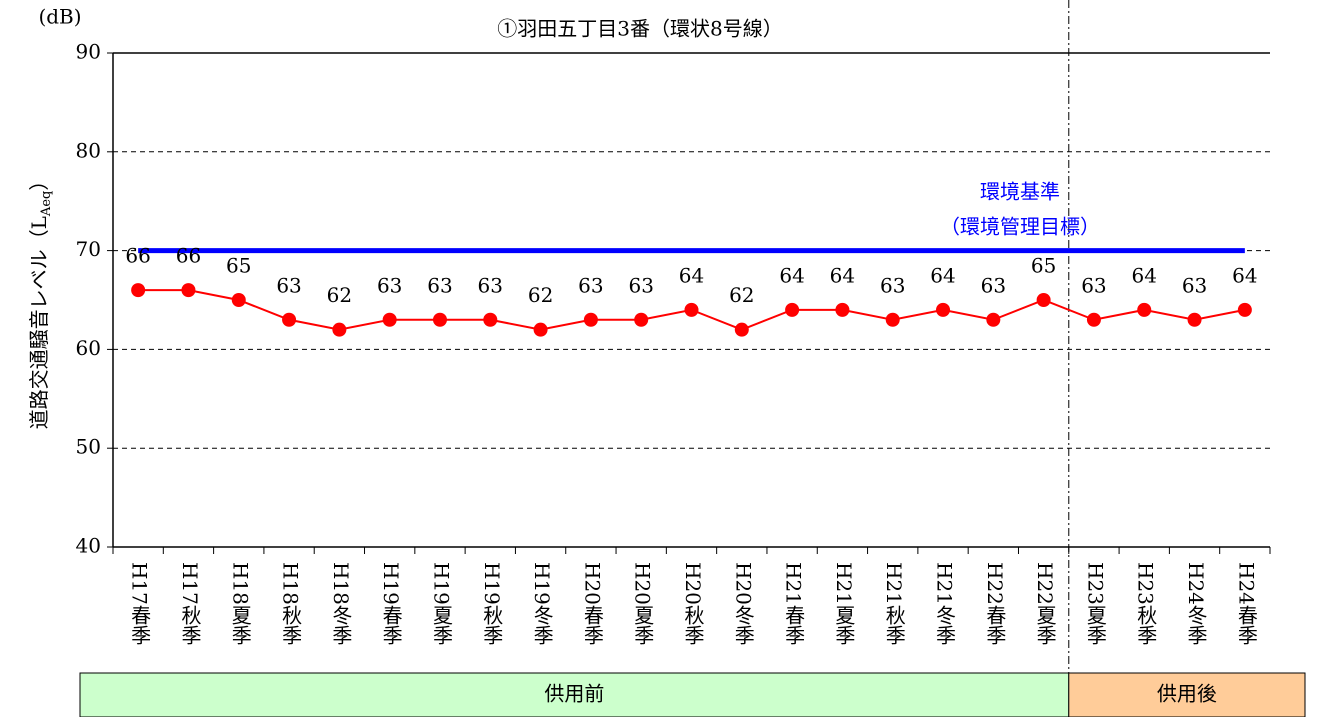 This screenshot has width=1325, height=717. Describe the element at coordinates (492, 603) in the screenshot. I see `x-tick-label: H19秋季` at that location.